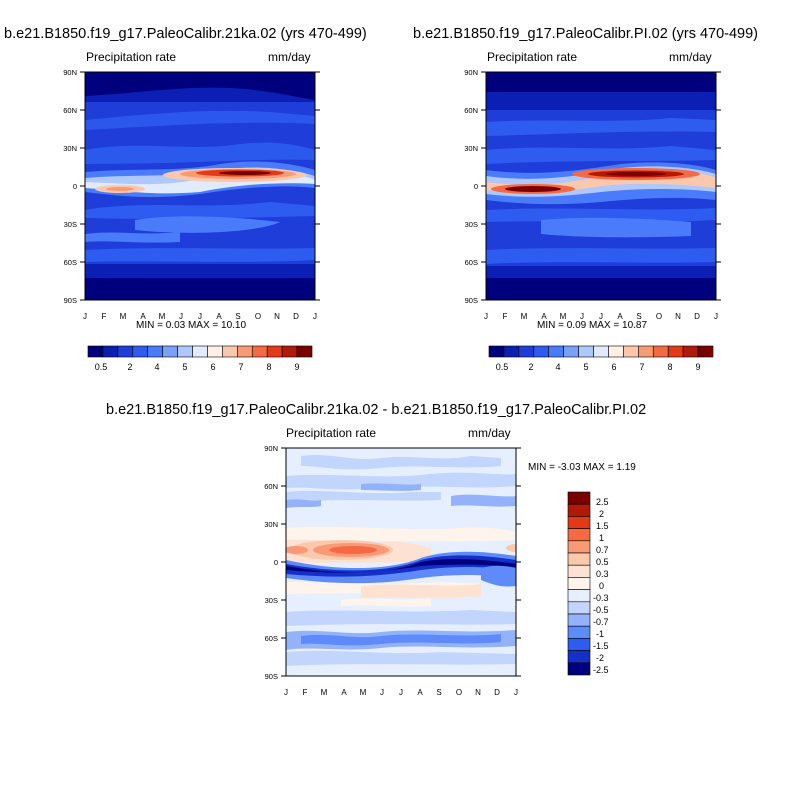  I want to click on panel2-colorbar-label: 7, so click(641, 367).